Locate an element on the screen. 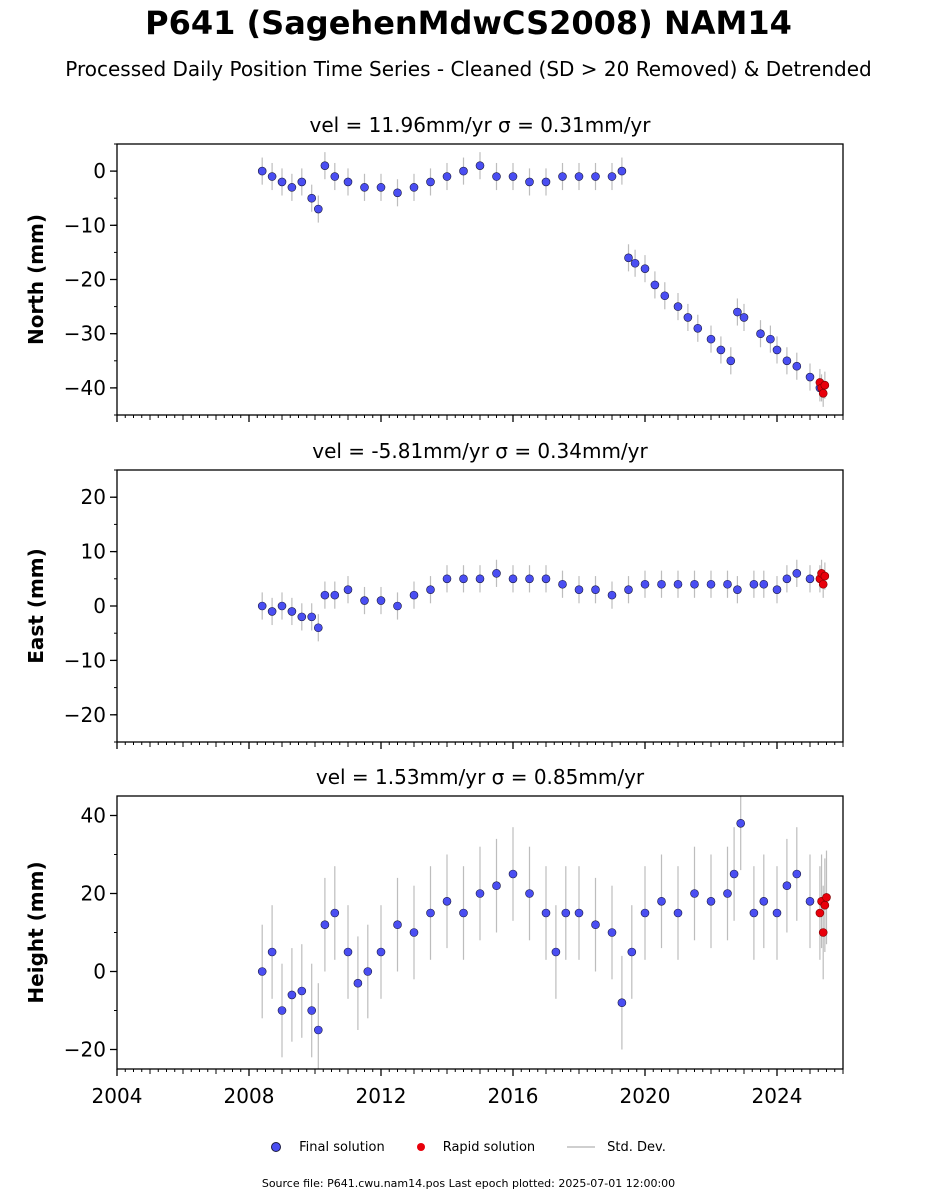  panel-title-north: vel = 11.96mm/yr σ = 0.31mm/yr is located at coordinates (481, 125).